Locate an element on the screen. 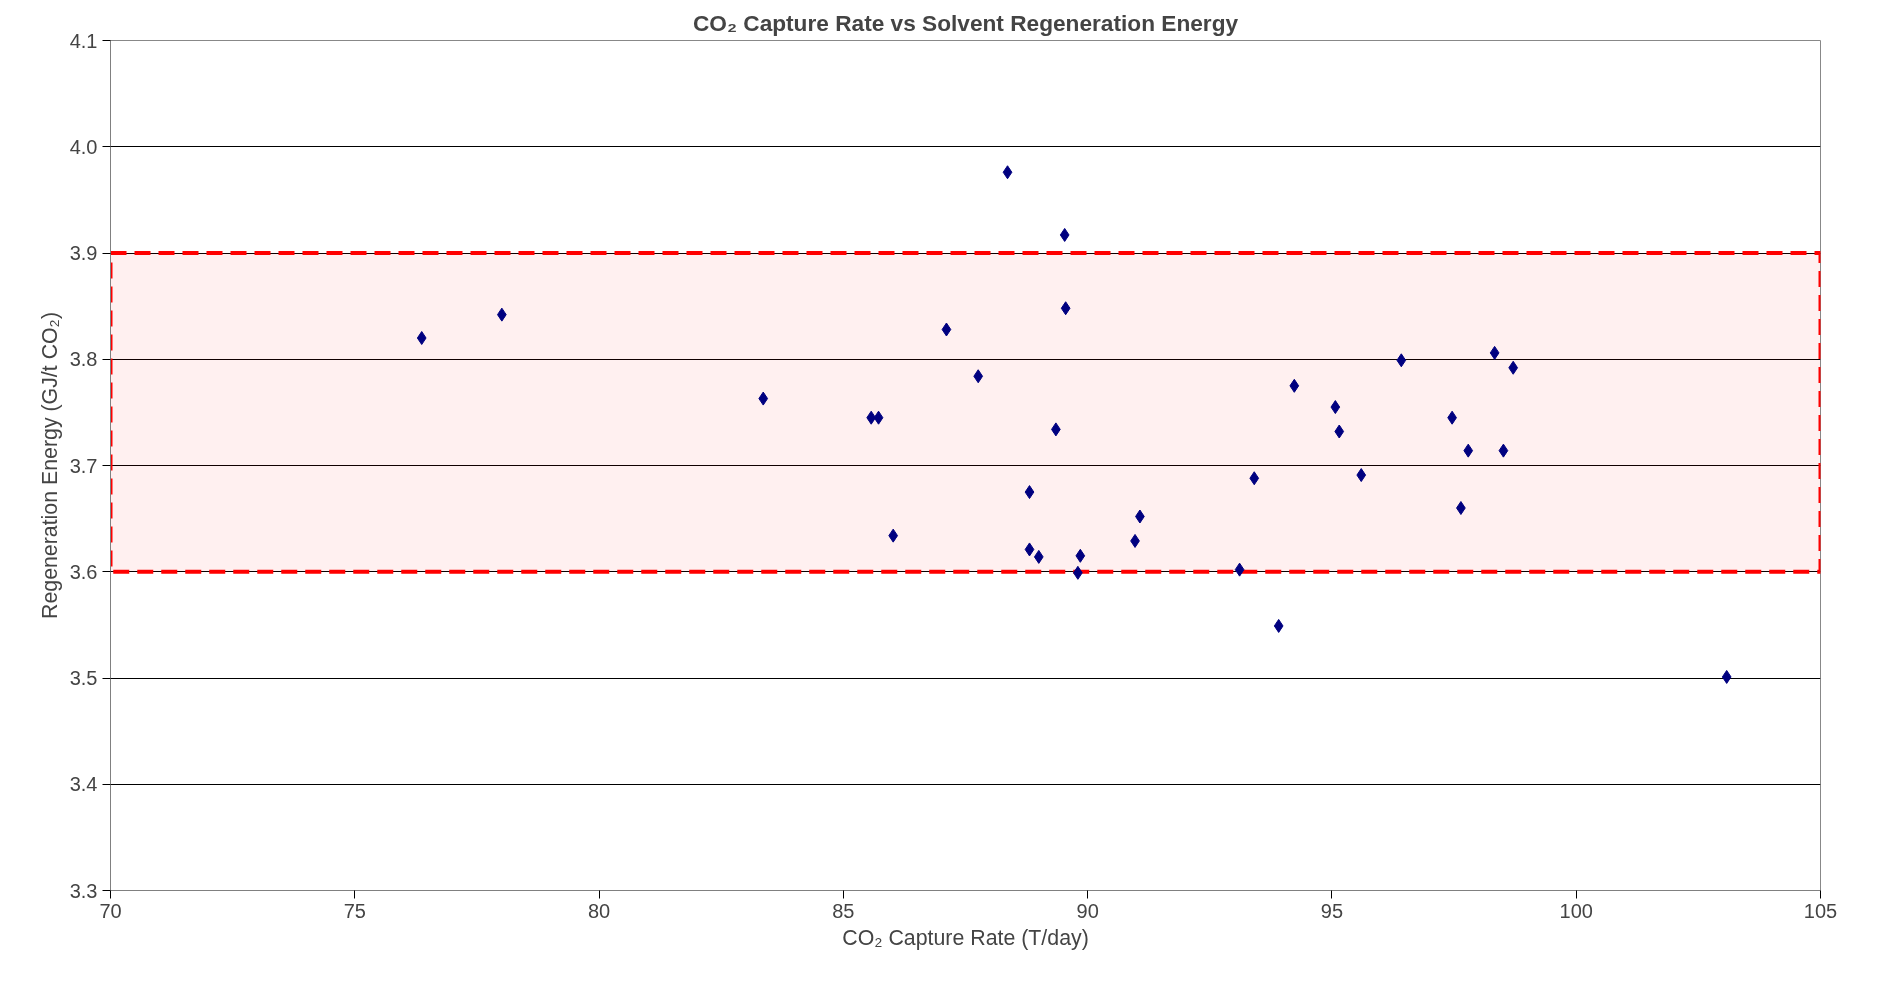 The width and height of the screenshot is (1883, 984). x-tick-label: 105 is located at coordinates (1820, 910).